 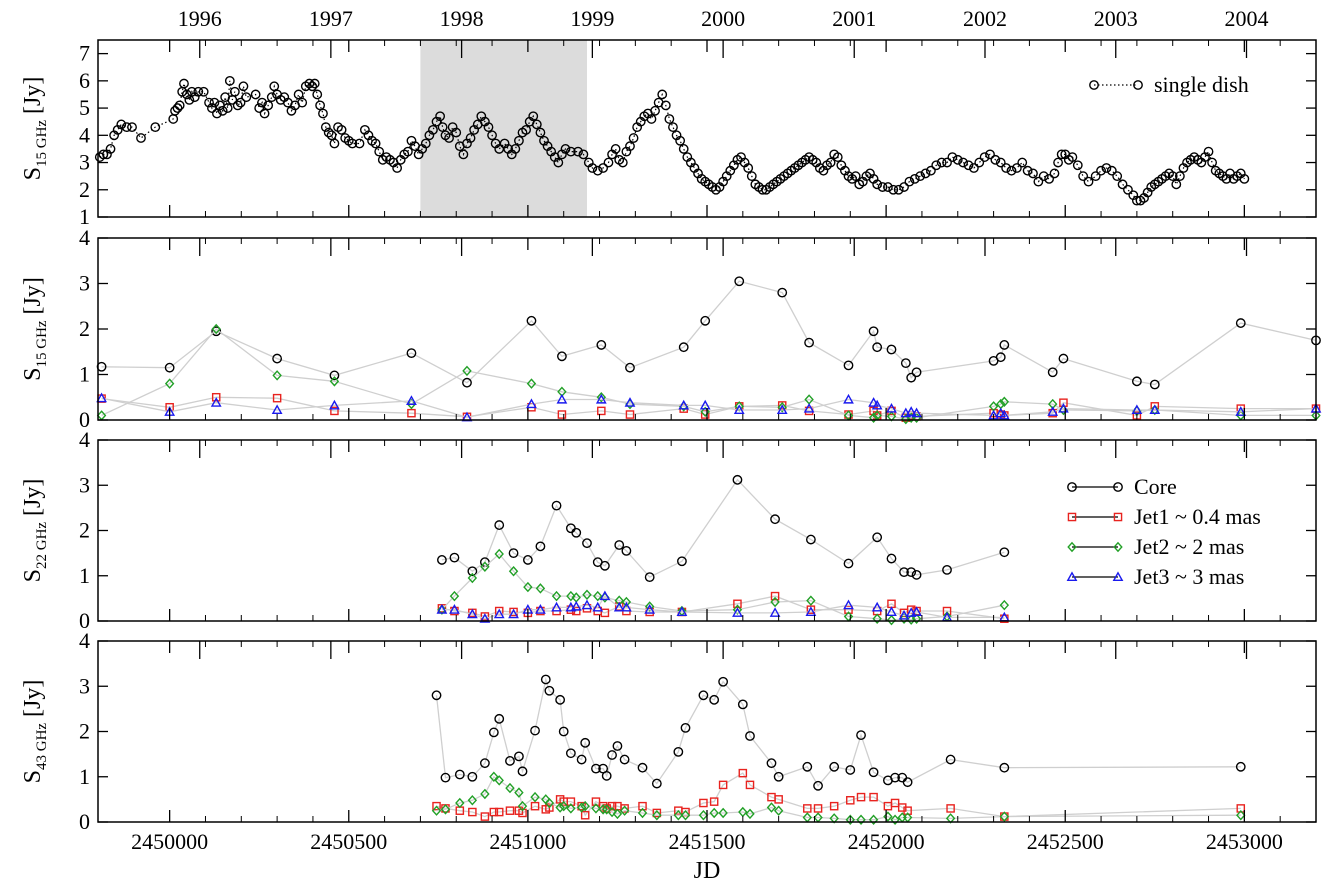 What do you see at coordinates (1201, 84) in the screenshot?
I see `legend-label: single dish` at bounding box center [1201, 84].